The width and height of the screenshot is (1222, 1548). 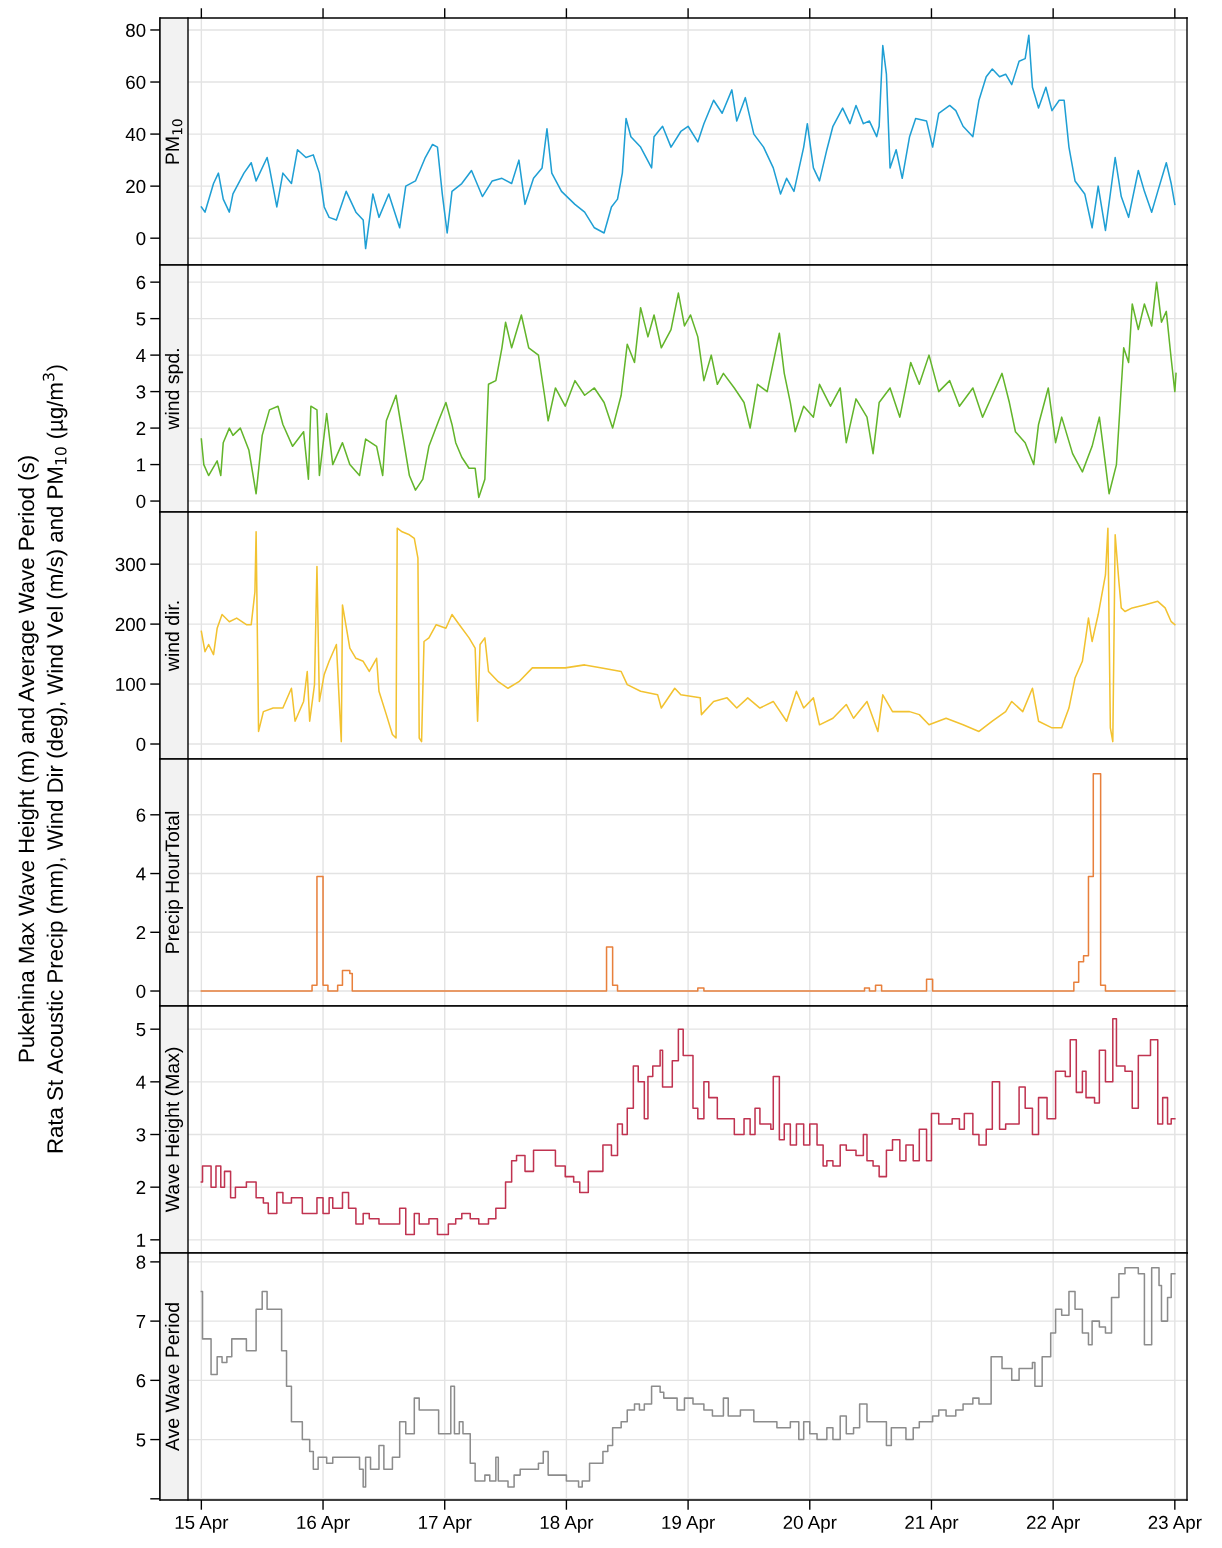 I want to click on x-tick-label: 18 Apr, so click(x=567, y=1524).